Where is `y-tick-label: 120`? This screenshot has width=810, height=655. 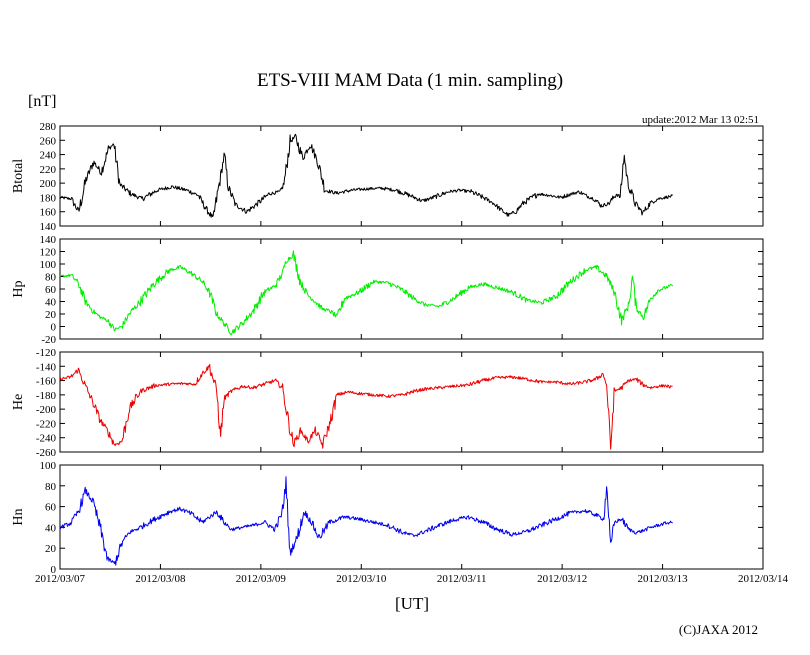 y-tick-label: 120 is located at coordinates (48, 253).